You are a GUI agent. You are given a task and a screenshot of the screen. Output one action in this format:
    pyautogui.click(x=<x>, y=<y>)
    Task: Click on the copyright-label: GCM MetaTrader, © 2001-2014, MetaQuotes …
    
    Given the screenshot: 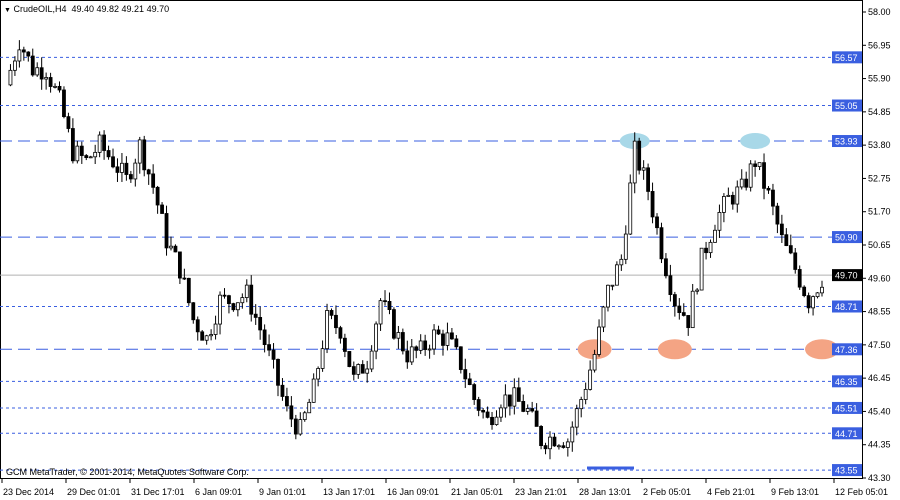 What is the action you would take?
    pyautogui.click(x=127, y=472)
    